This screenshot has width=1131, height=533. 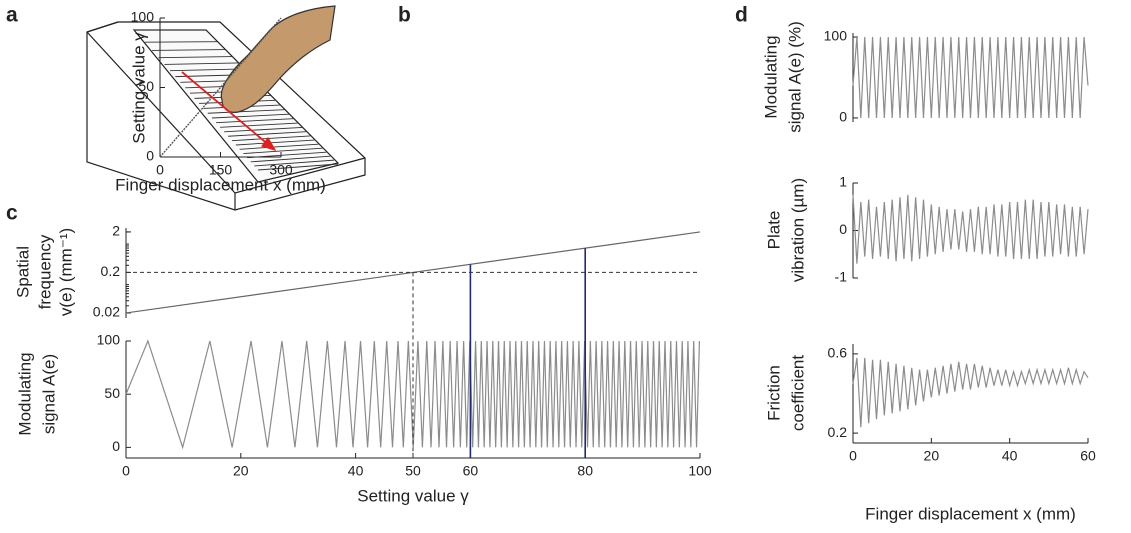 I want to click on panel-label: d, so click(x=741, y=15).